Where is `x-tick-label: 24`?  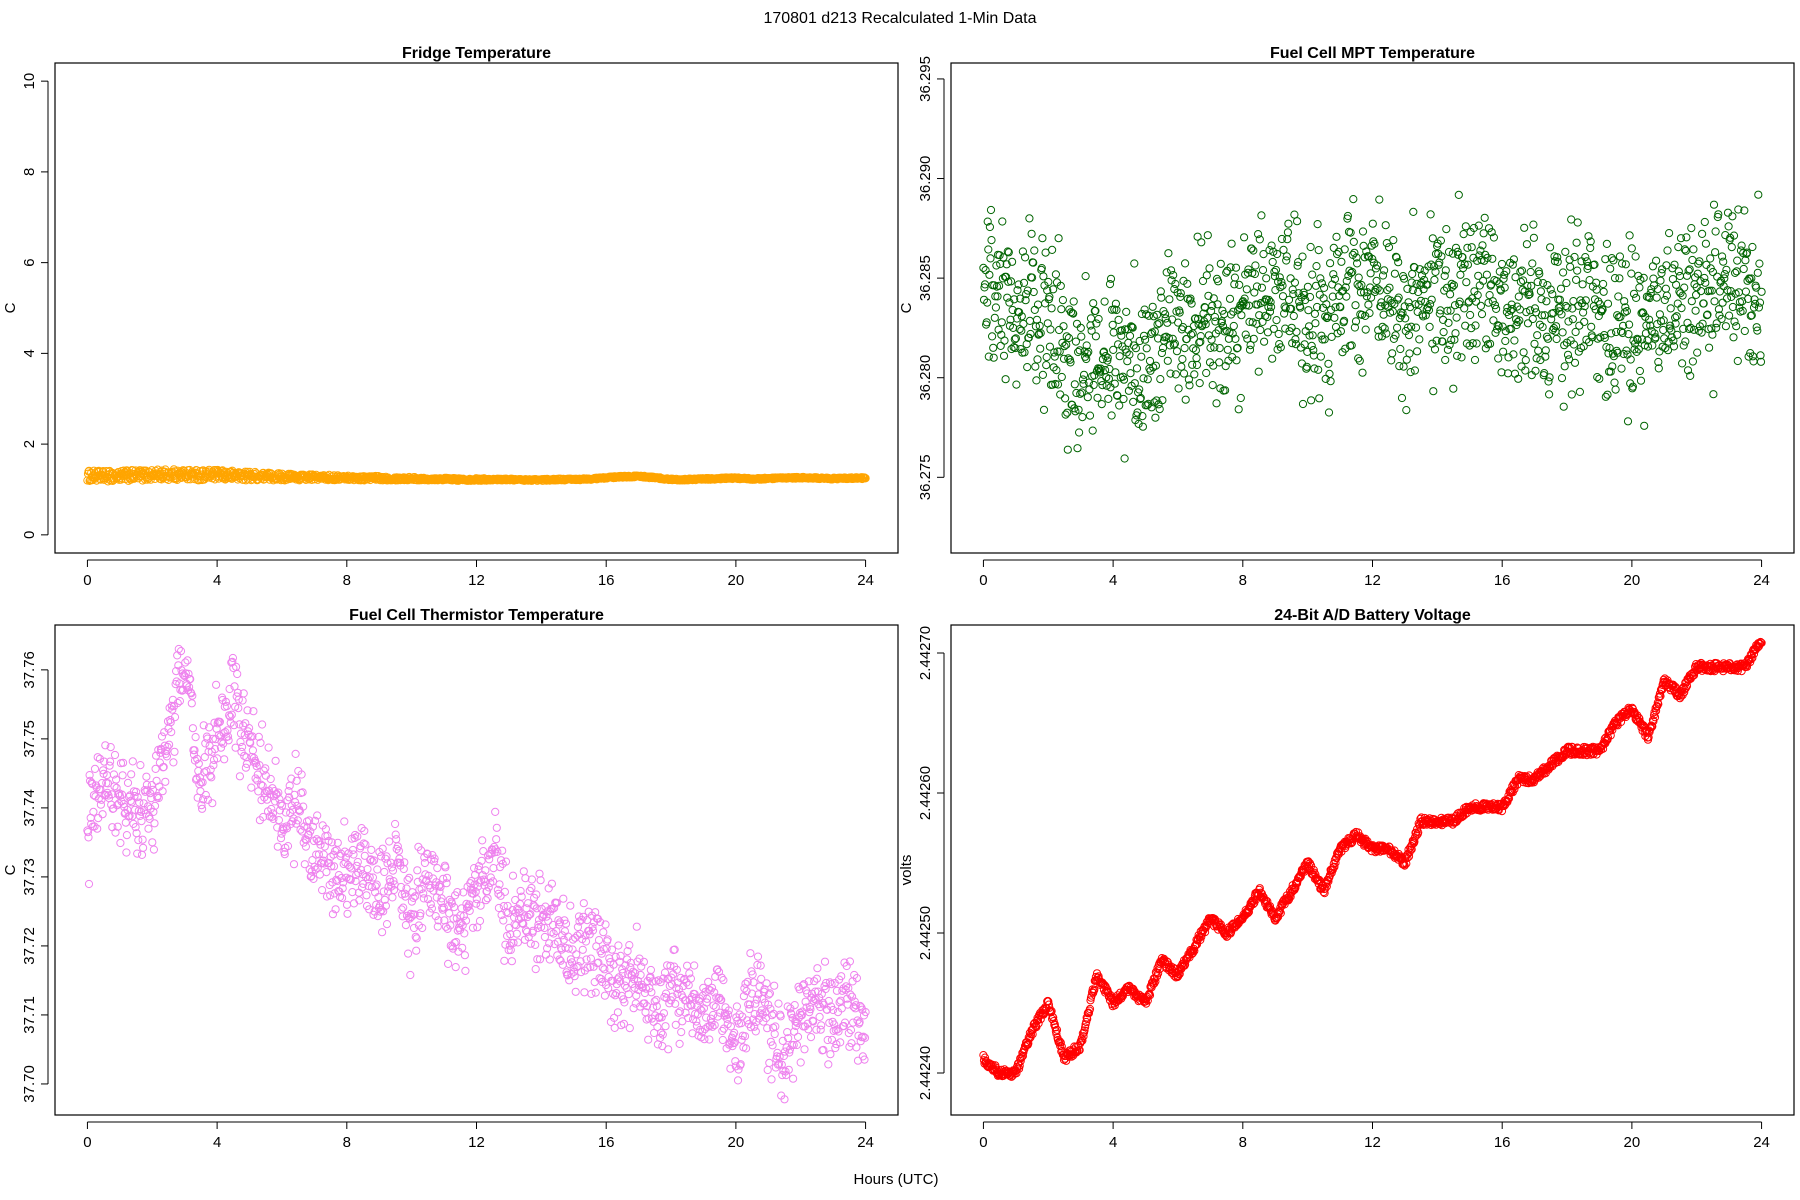
x-tick-label: 24 is located at coordinates (865, 580).